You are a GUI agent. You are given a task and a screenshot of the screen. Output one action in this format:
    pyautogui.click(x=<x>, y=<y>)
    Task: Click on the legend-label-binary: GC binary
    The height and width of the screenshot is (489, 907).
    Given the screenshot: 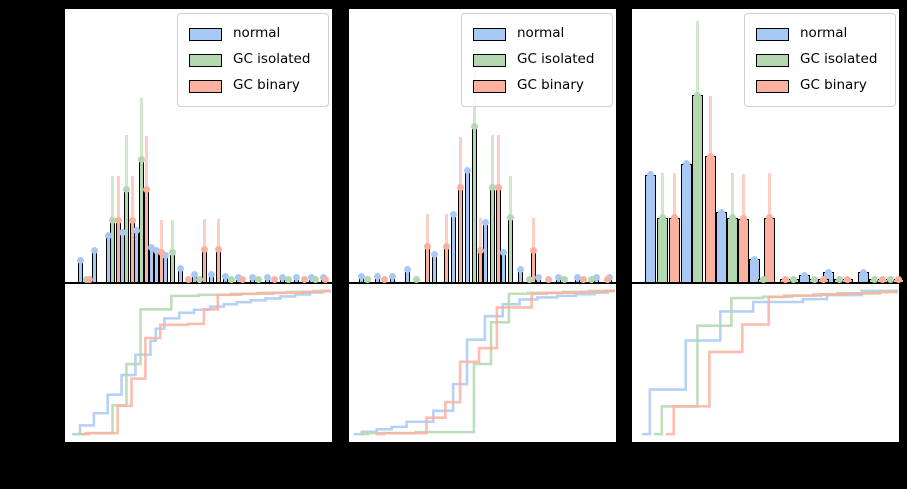 What is the action you would take?
    pyautogui.click(x=833, y=85)
    